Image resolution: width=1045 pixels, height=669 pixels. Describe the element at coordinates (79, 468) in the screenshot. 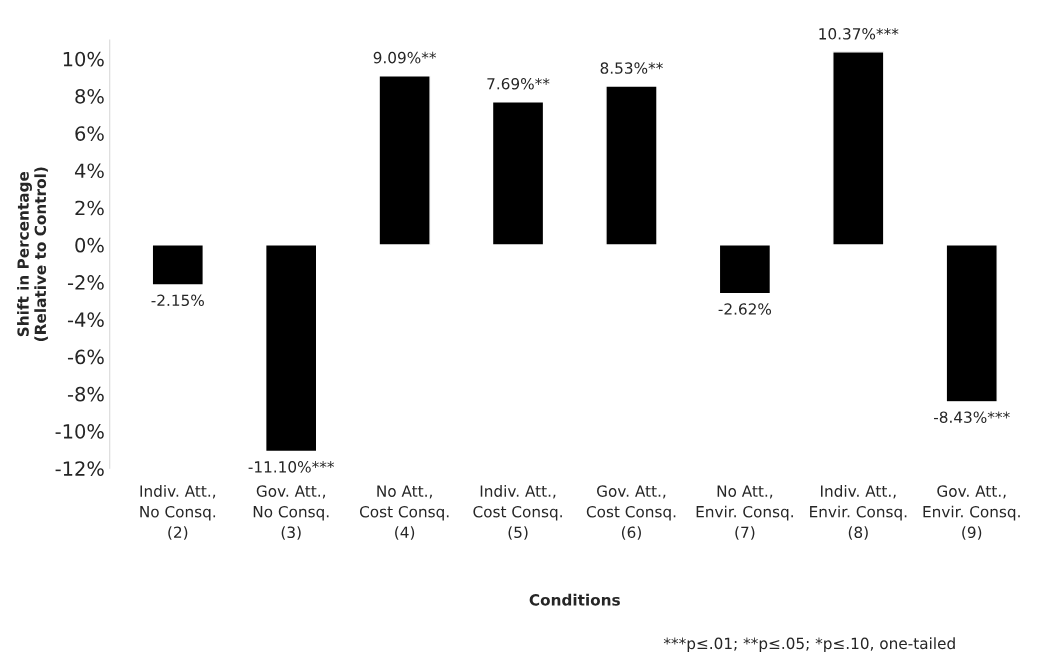

I see `y-tick-label: -12%` at that location.